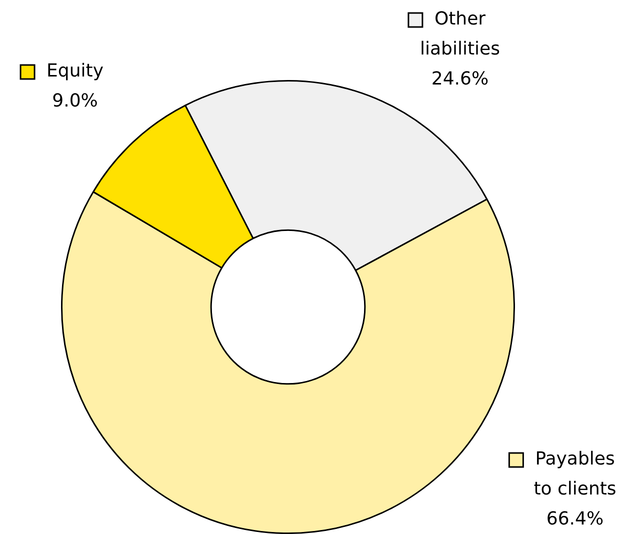 This screenshot has height=534, width=639. Describe the element at coordinates (575, 519) in the screenshot. I see `data-label: 66.4%` at that location.